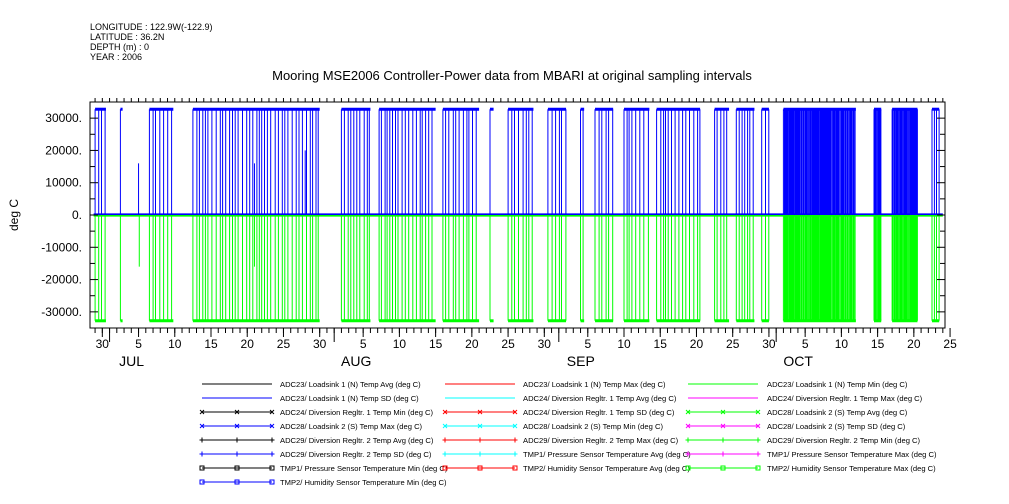  Describe the element at coordinates (349, 398) in the screenshot. I see `legend-label: ADC23/ Loadsink 1 (N) Temp SD (deg C)` at that location.